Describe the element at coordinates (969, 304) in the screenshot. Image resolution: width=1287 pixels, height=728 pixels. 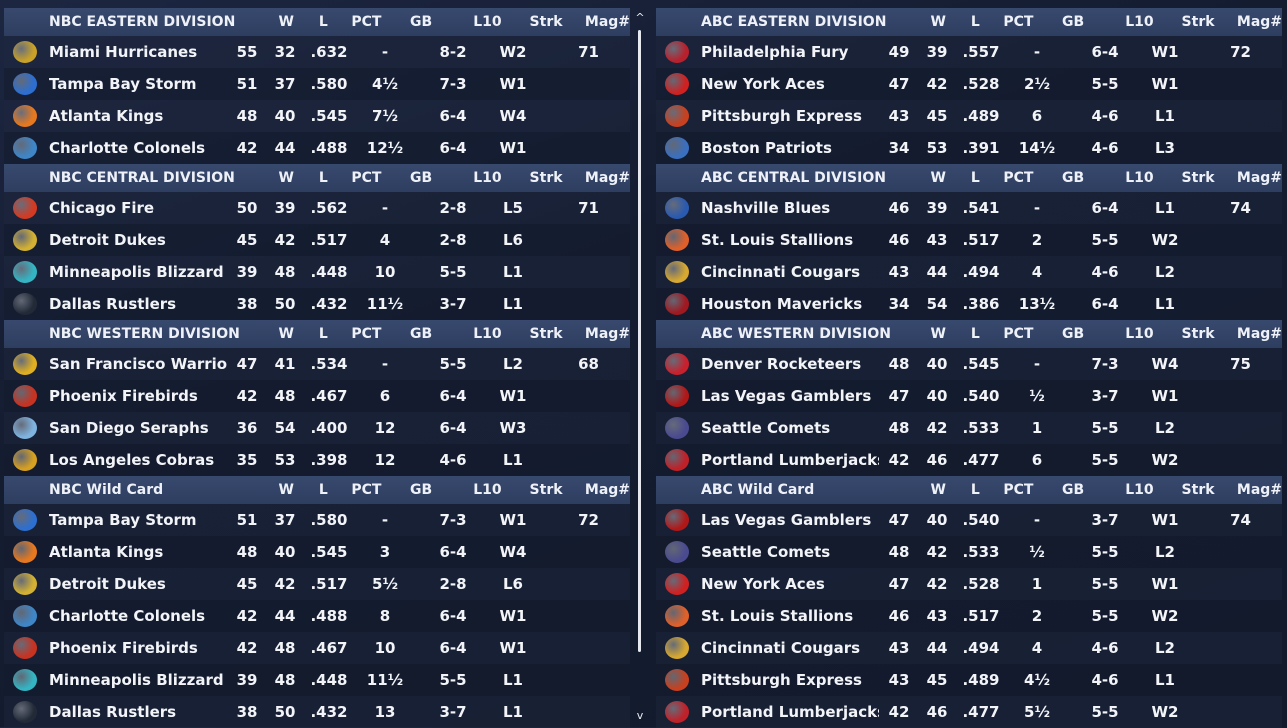
I see `team-row: Houston Mavericks 34 54 .386 13½ 6-4 L1` at that location.